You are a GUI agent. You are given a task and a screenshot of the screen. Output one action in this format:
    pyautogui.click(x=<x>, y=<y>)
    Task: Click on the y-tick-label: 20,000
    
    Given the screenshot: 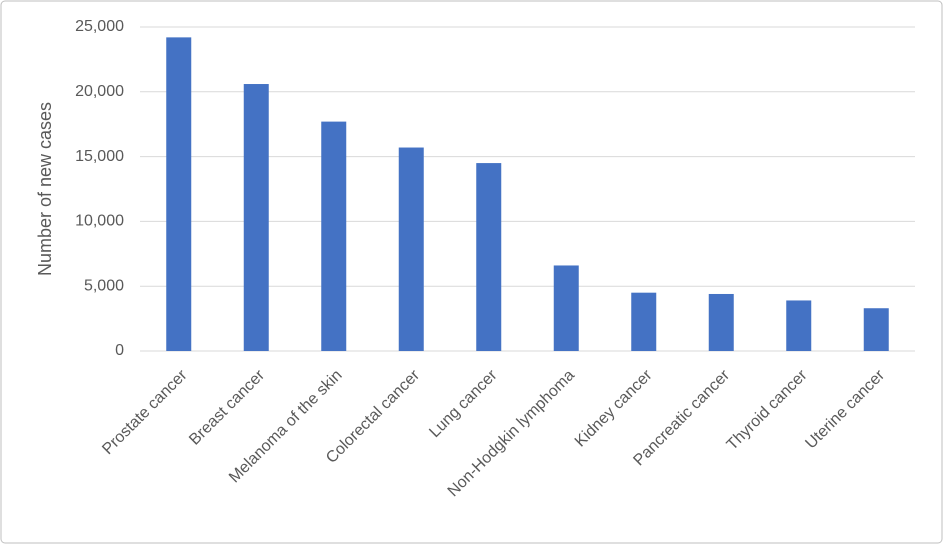 What is the action you would take?
    pyautogui.click(x=99, y=91)
    